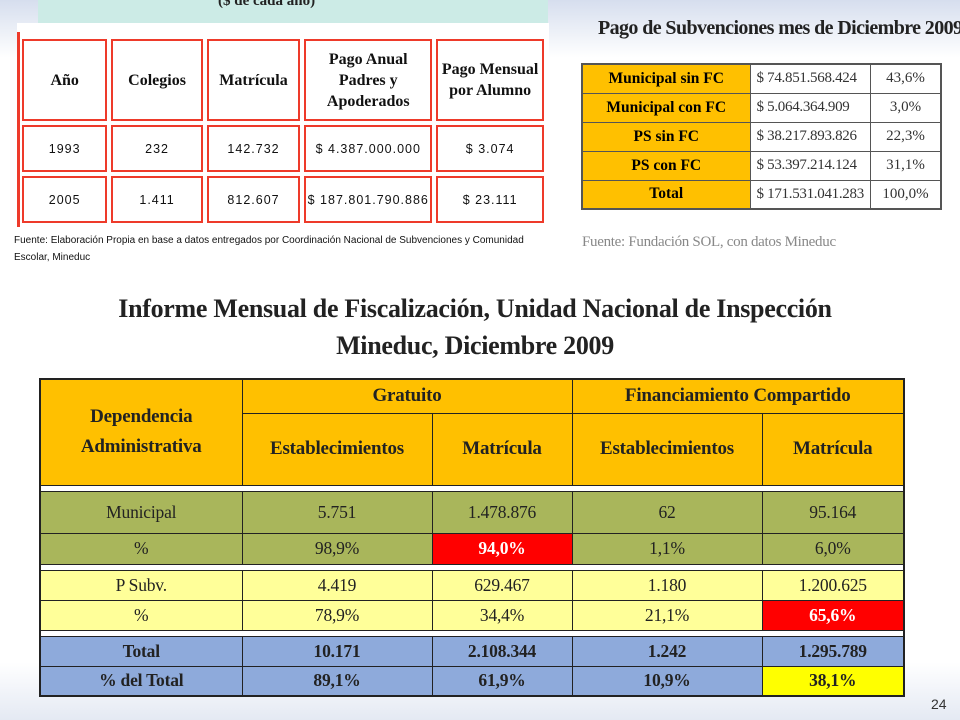 The height and width of the screenshot is (720, 960). What do you see at coordinates (65, 148) in the screenshot?
I see `cell-year: 1993` at bounding box center [65, 148].